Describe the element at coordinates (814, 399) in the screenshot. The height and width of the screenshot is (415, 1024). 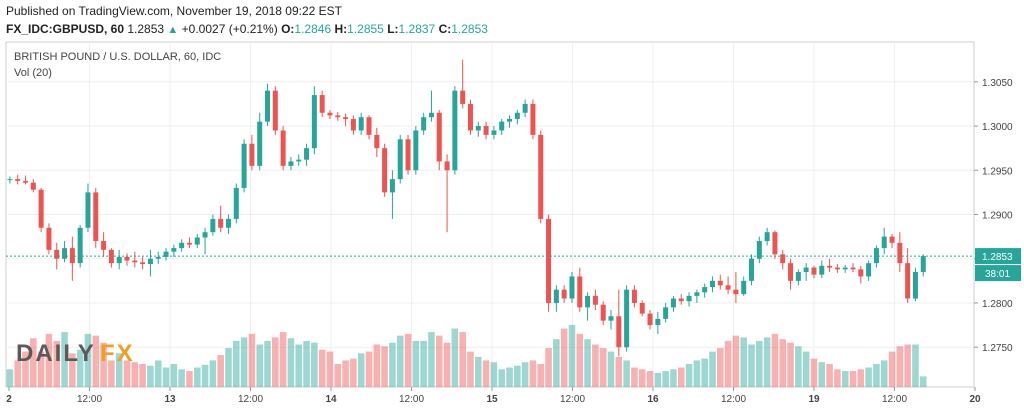
I see `x-tick-label: 19` at that location.